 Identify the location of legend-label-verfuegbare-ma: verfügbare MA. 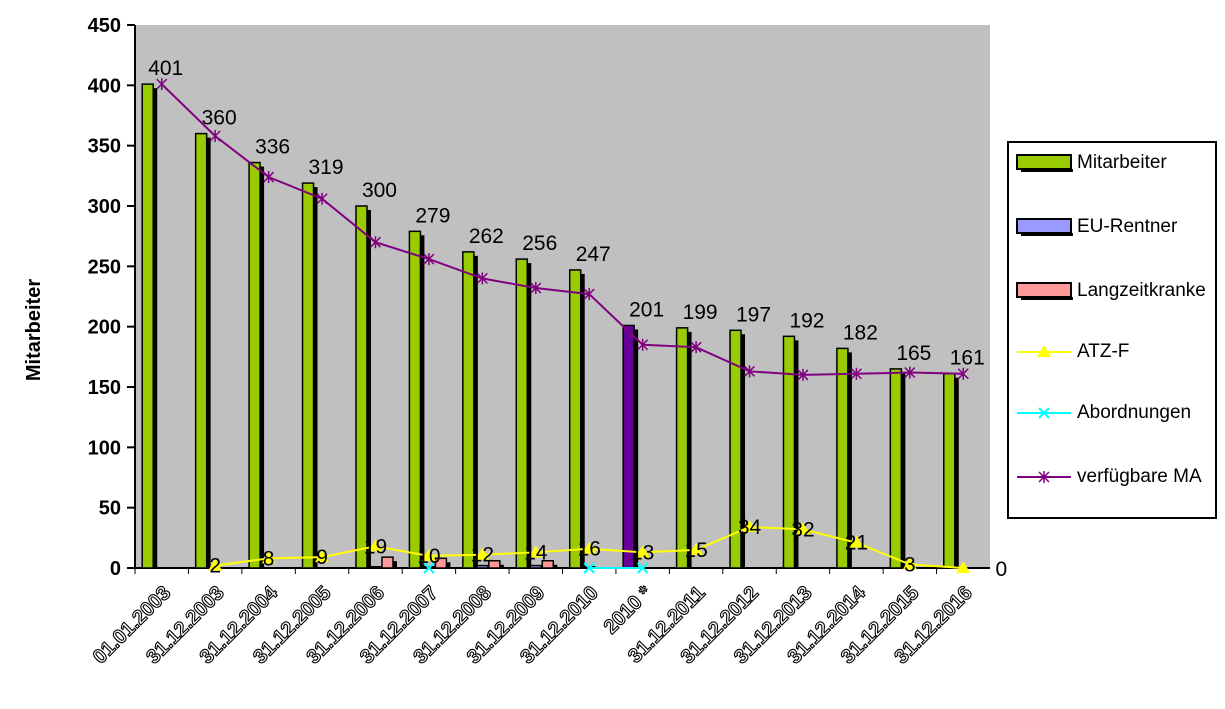
(1139, 476).